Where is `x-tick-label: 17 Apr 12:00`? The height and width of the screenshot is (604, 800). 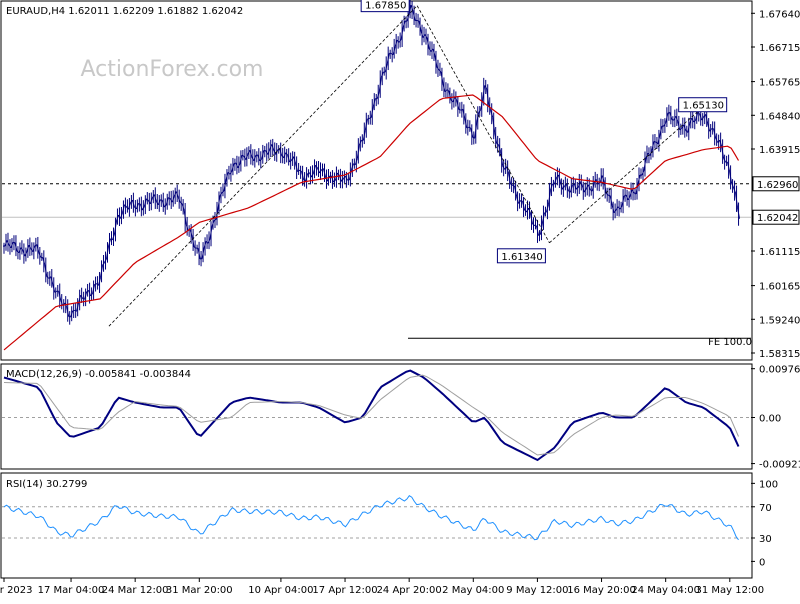
x-tick-label: 17 Apr 12:00 is located at coordinates (344, 590).